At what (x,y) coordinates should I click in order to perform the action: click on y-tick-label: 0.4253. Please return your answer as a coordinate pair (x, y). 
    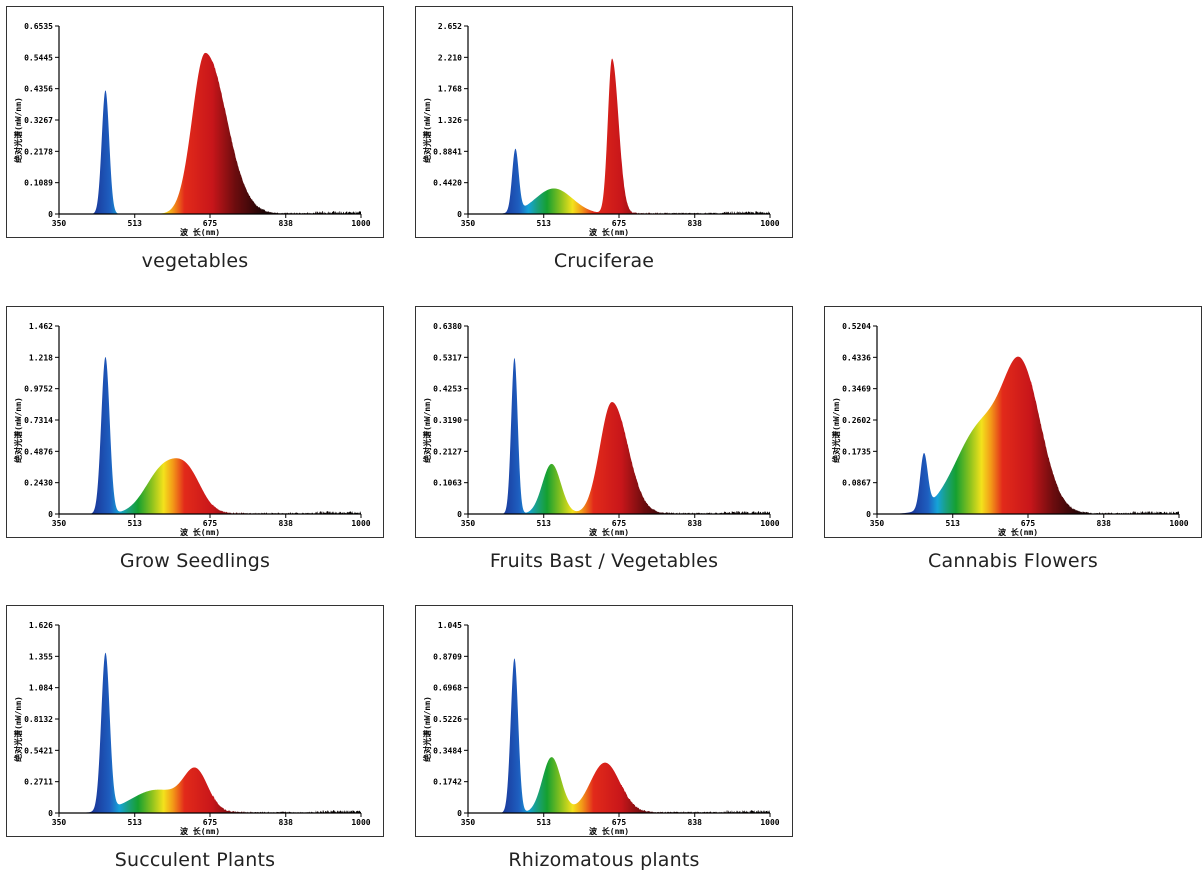
    Looking at the image, I should click on (447, 389).